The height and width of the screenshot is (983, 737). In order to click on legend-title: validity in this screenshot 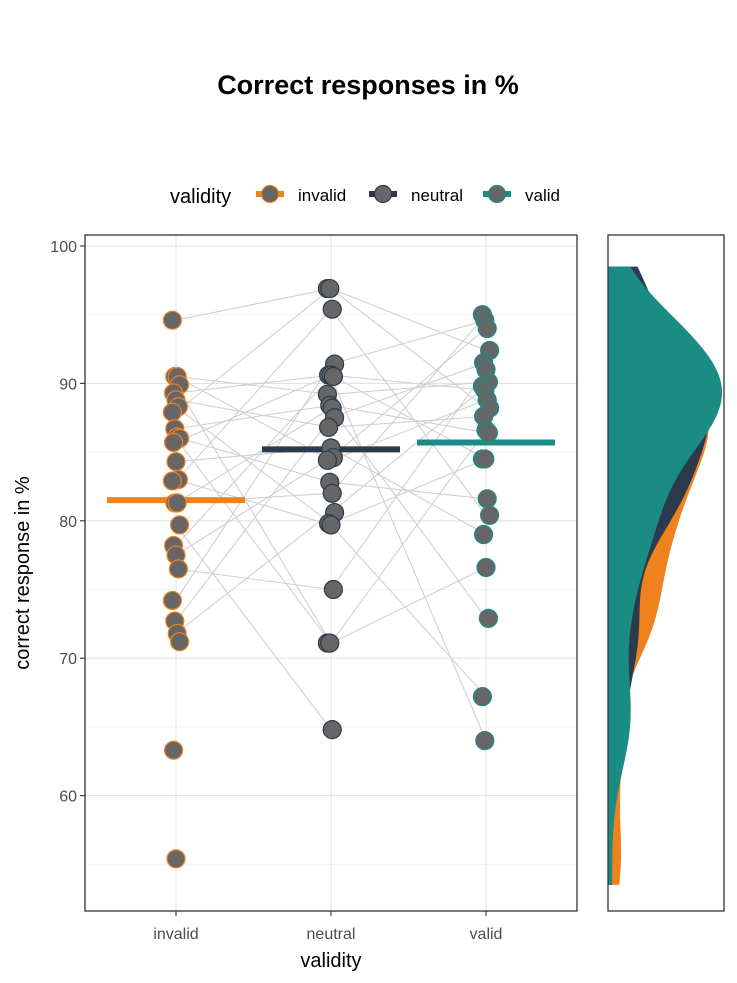, I will do `click(200, 197)`.